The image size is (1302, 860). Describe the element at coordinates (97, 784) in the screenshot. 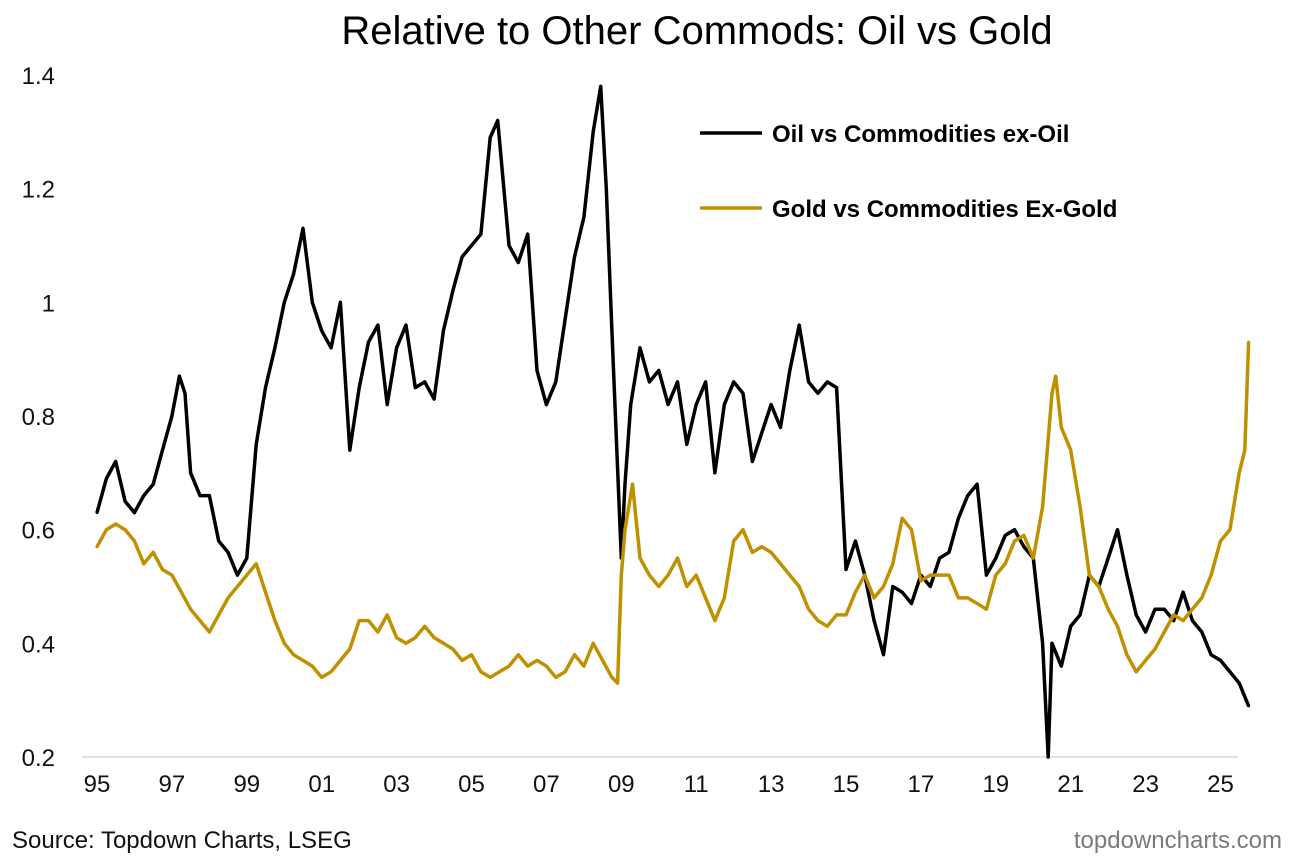

I see `x-tick-label: 95` at that location.